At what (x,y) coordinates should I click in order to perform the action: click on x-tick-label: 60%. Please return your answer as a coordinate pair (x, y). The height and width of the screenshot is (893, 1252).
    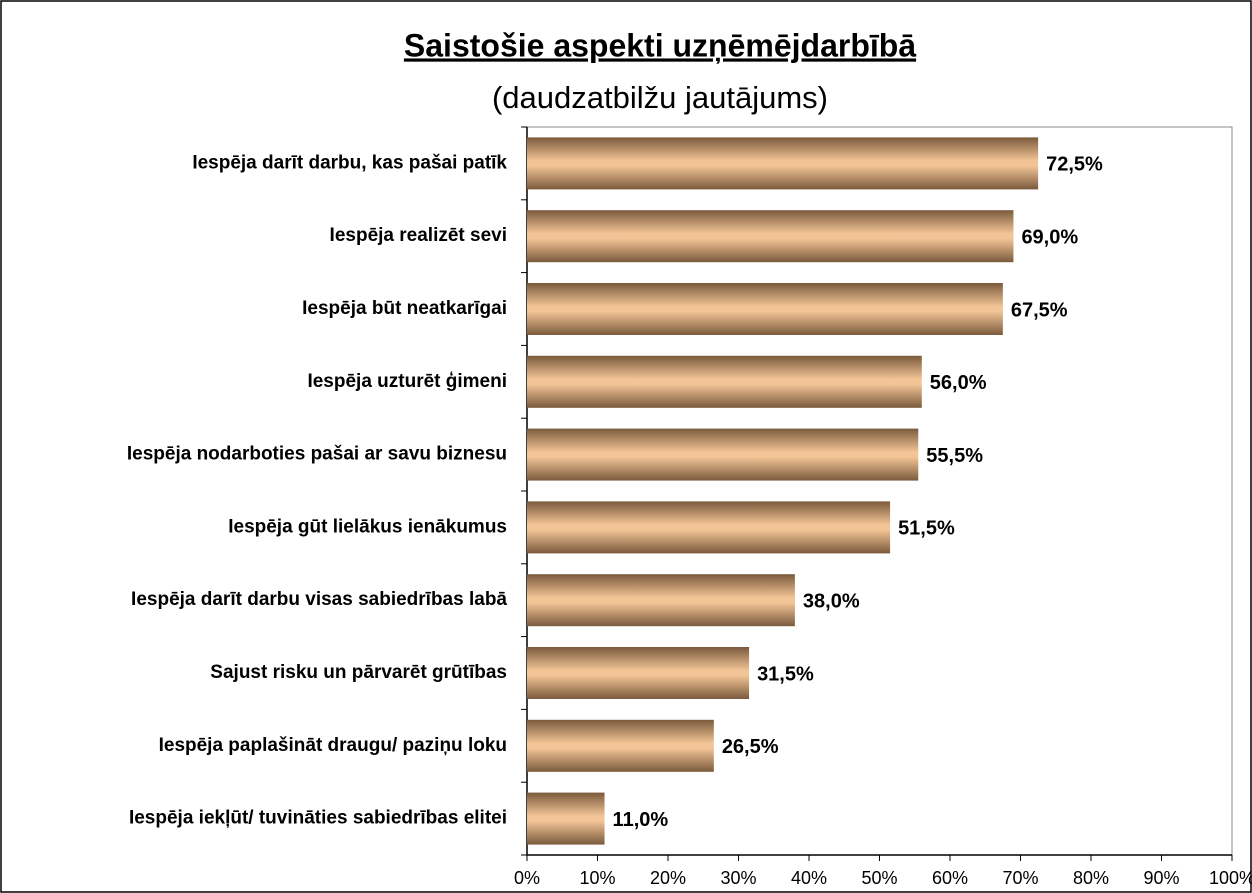
    Looking at the image, I should click on (950, 878).